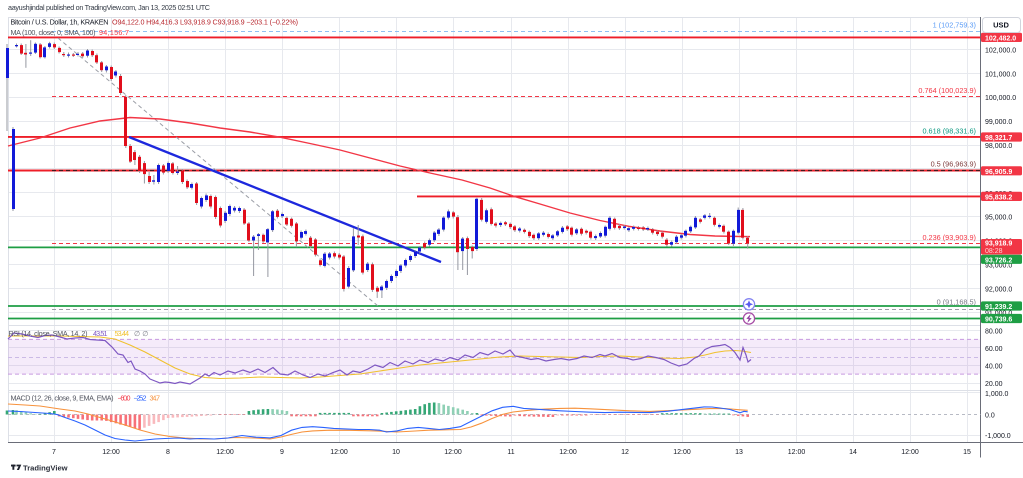 The width and height of the screenshot is (1023, 478). Describe the element at coordinates (155, 398) in the screenshot. I see `svg-text: 34.7` at that location.